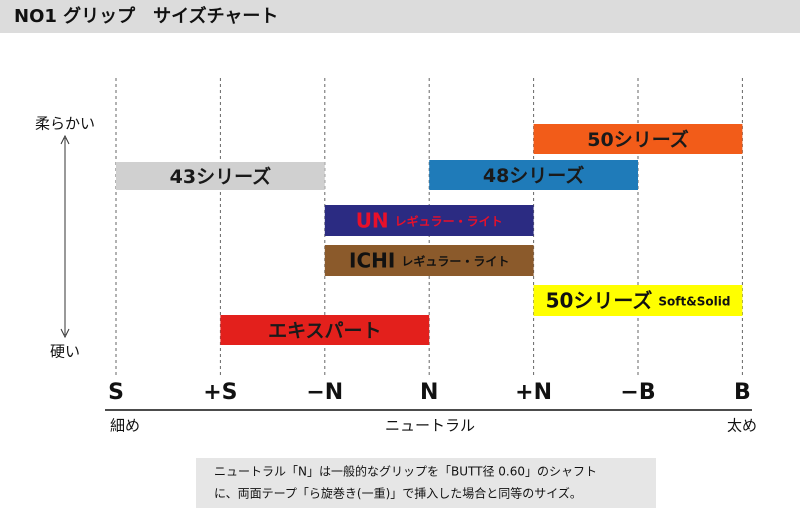 The height and width of the screenshot is (522, 800). I want to click on bar-label: エキスパート, so click(324, 331).